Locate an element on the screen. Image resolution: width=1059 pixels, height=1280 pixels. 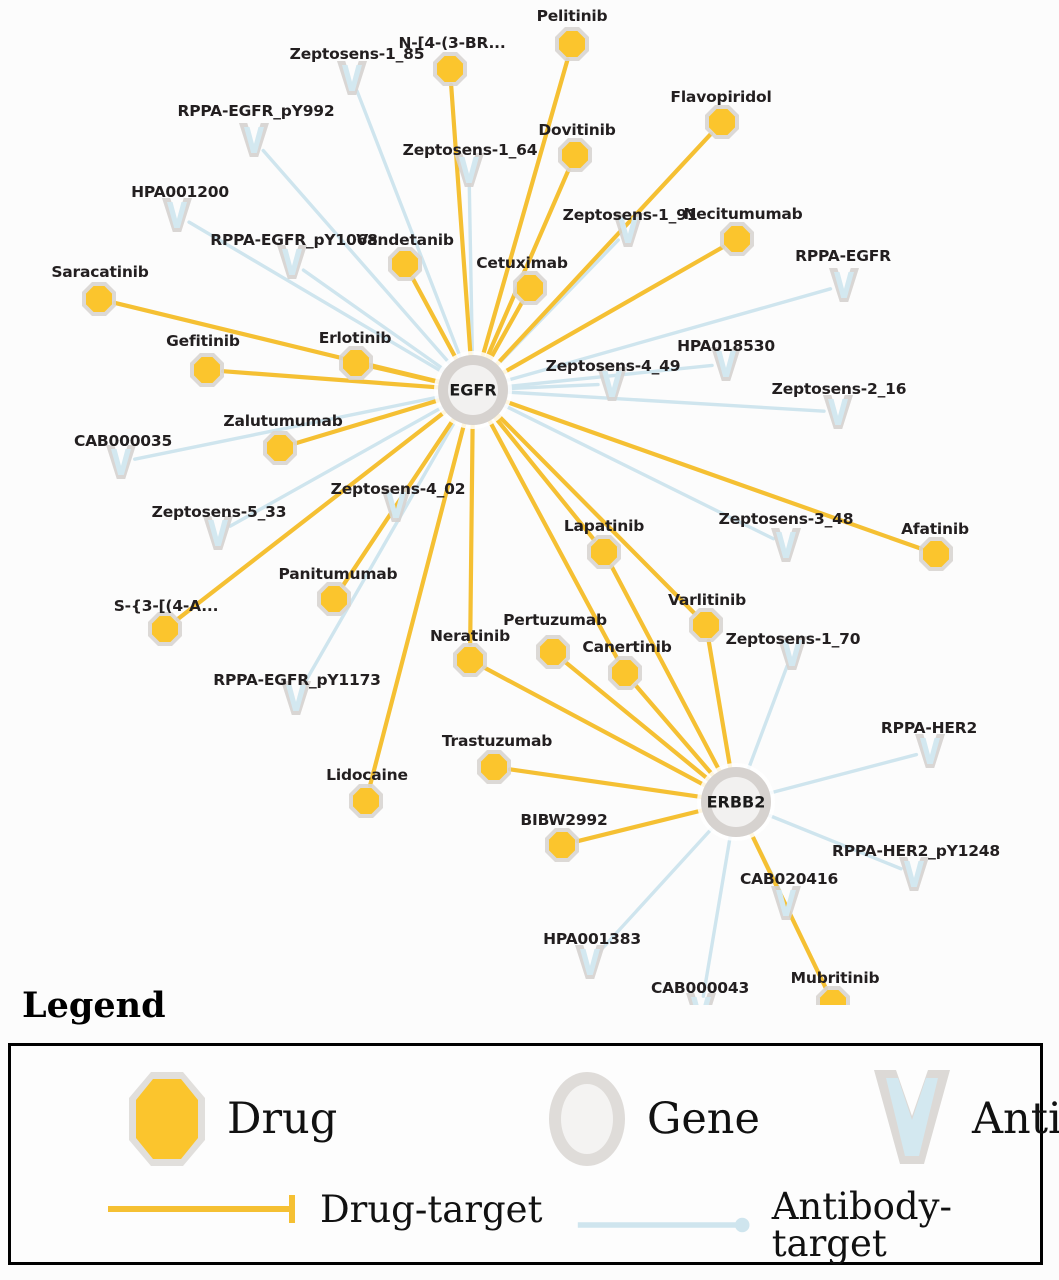
legend-label-antibody: Antibody is located at coordinates (1015, 1118).